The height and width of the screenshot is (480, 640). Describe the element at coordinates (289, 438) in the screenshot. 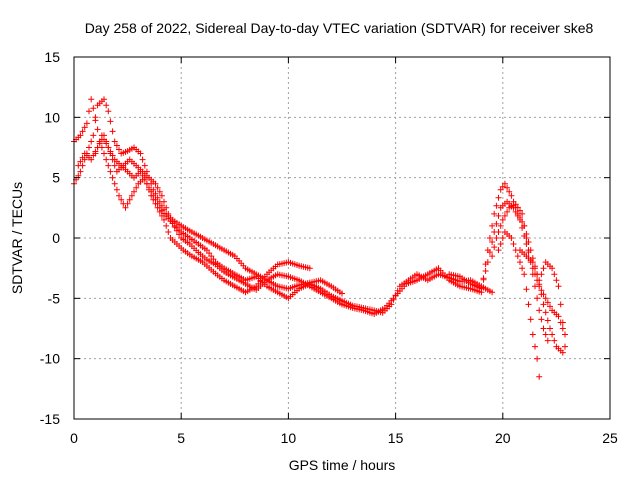

I see `x-tick-label: 10` at that location.